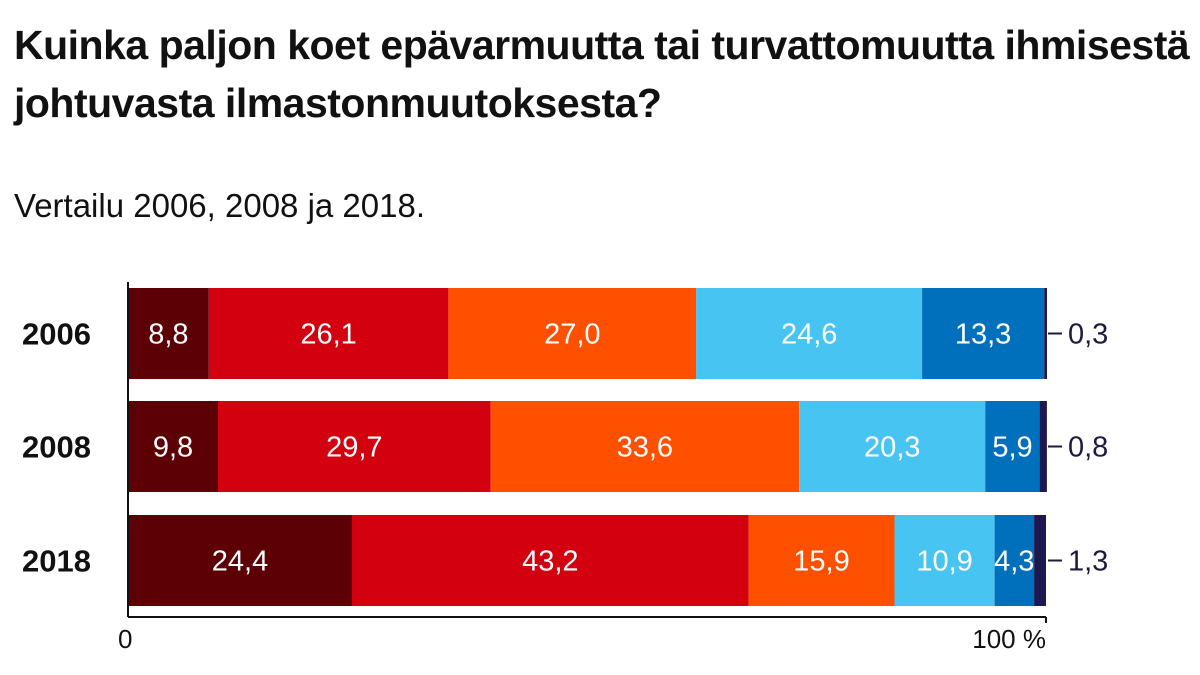 The height and width of the screenshot is (675, 1200). I want to click on data-label-2018-2: 43,2, so click(550, 562).